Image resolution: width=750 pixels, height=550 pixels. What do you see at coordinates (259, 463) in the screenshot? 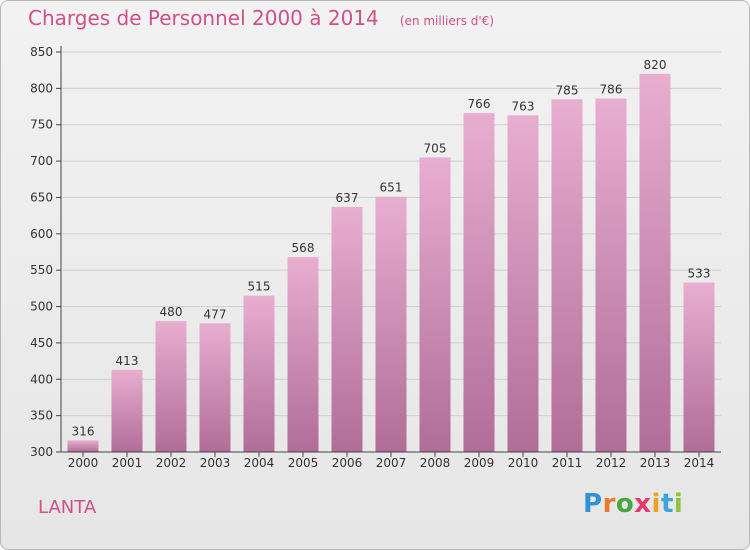
I see `x-tick-label: 2004` at bounding box center [259, 463].